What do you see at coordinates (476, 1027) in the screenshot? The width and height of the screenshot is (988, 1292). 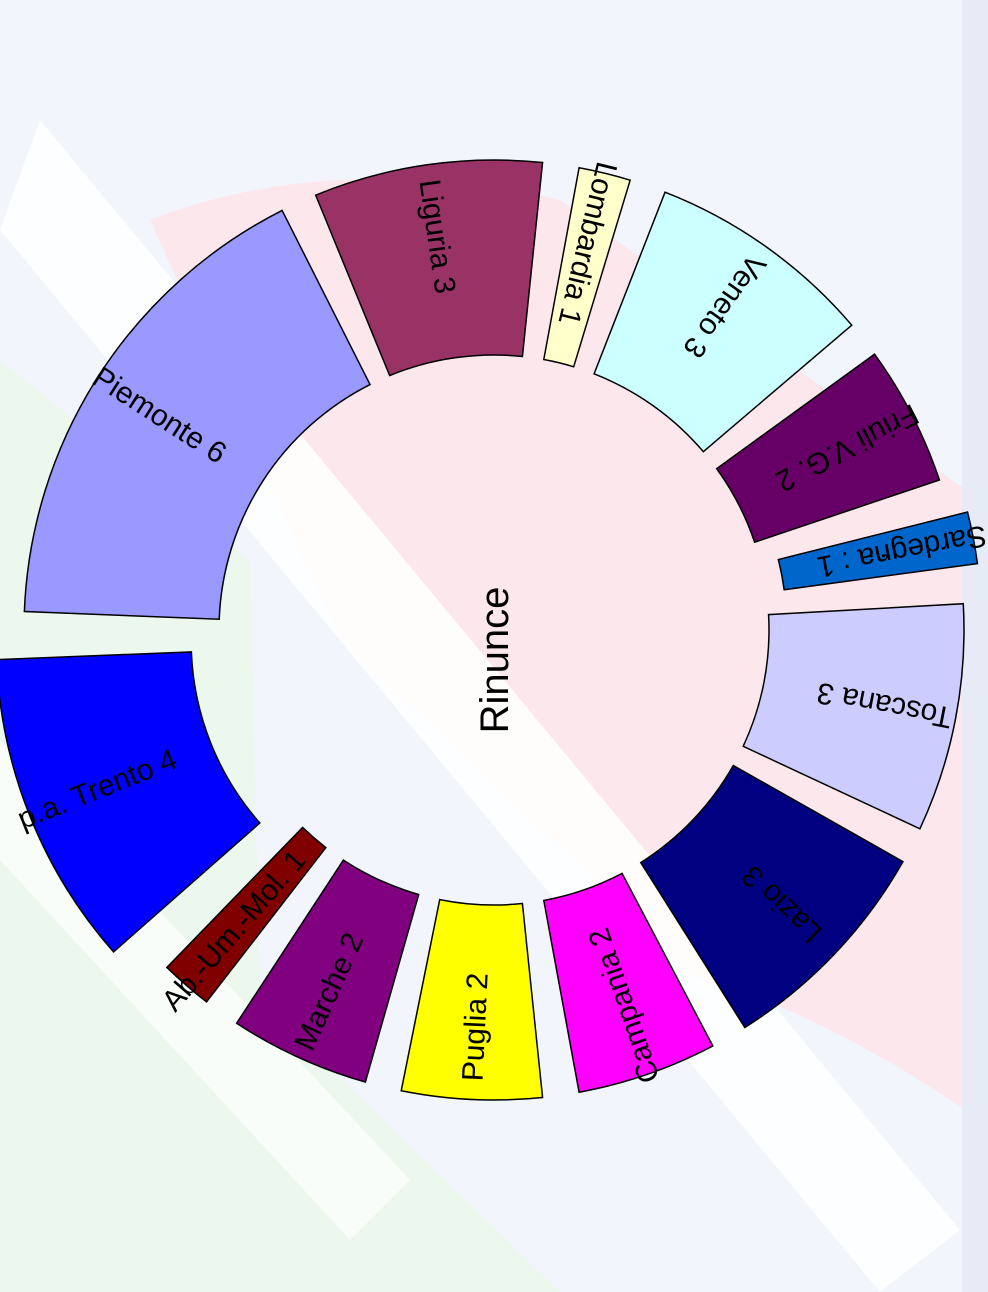 I see `label-puglia-2: Puglia 2` at bounding box center [476, 1027].